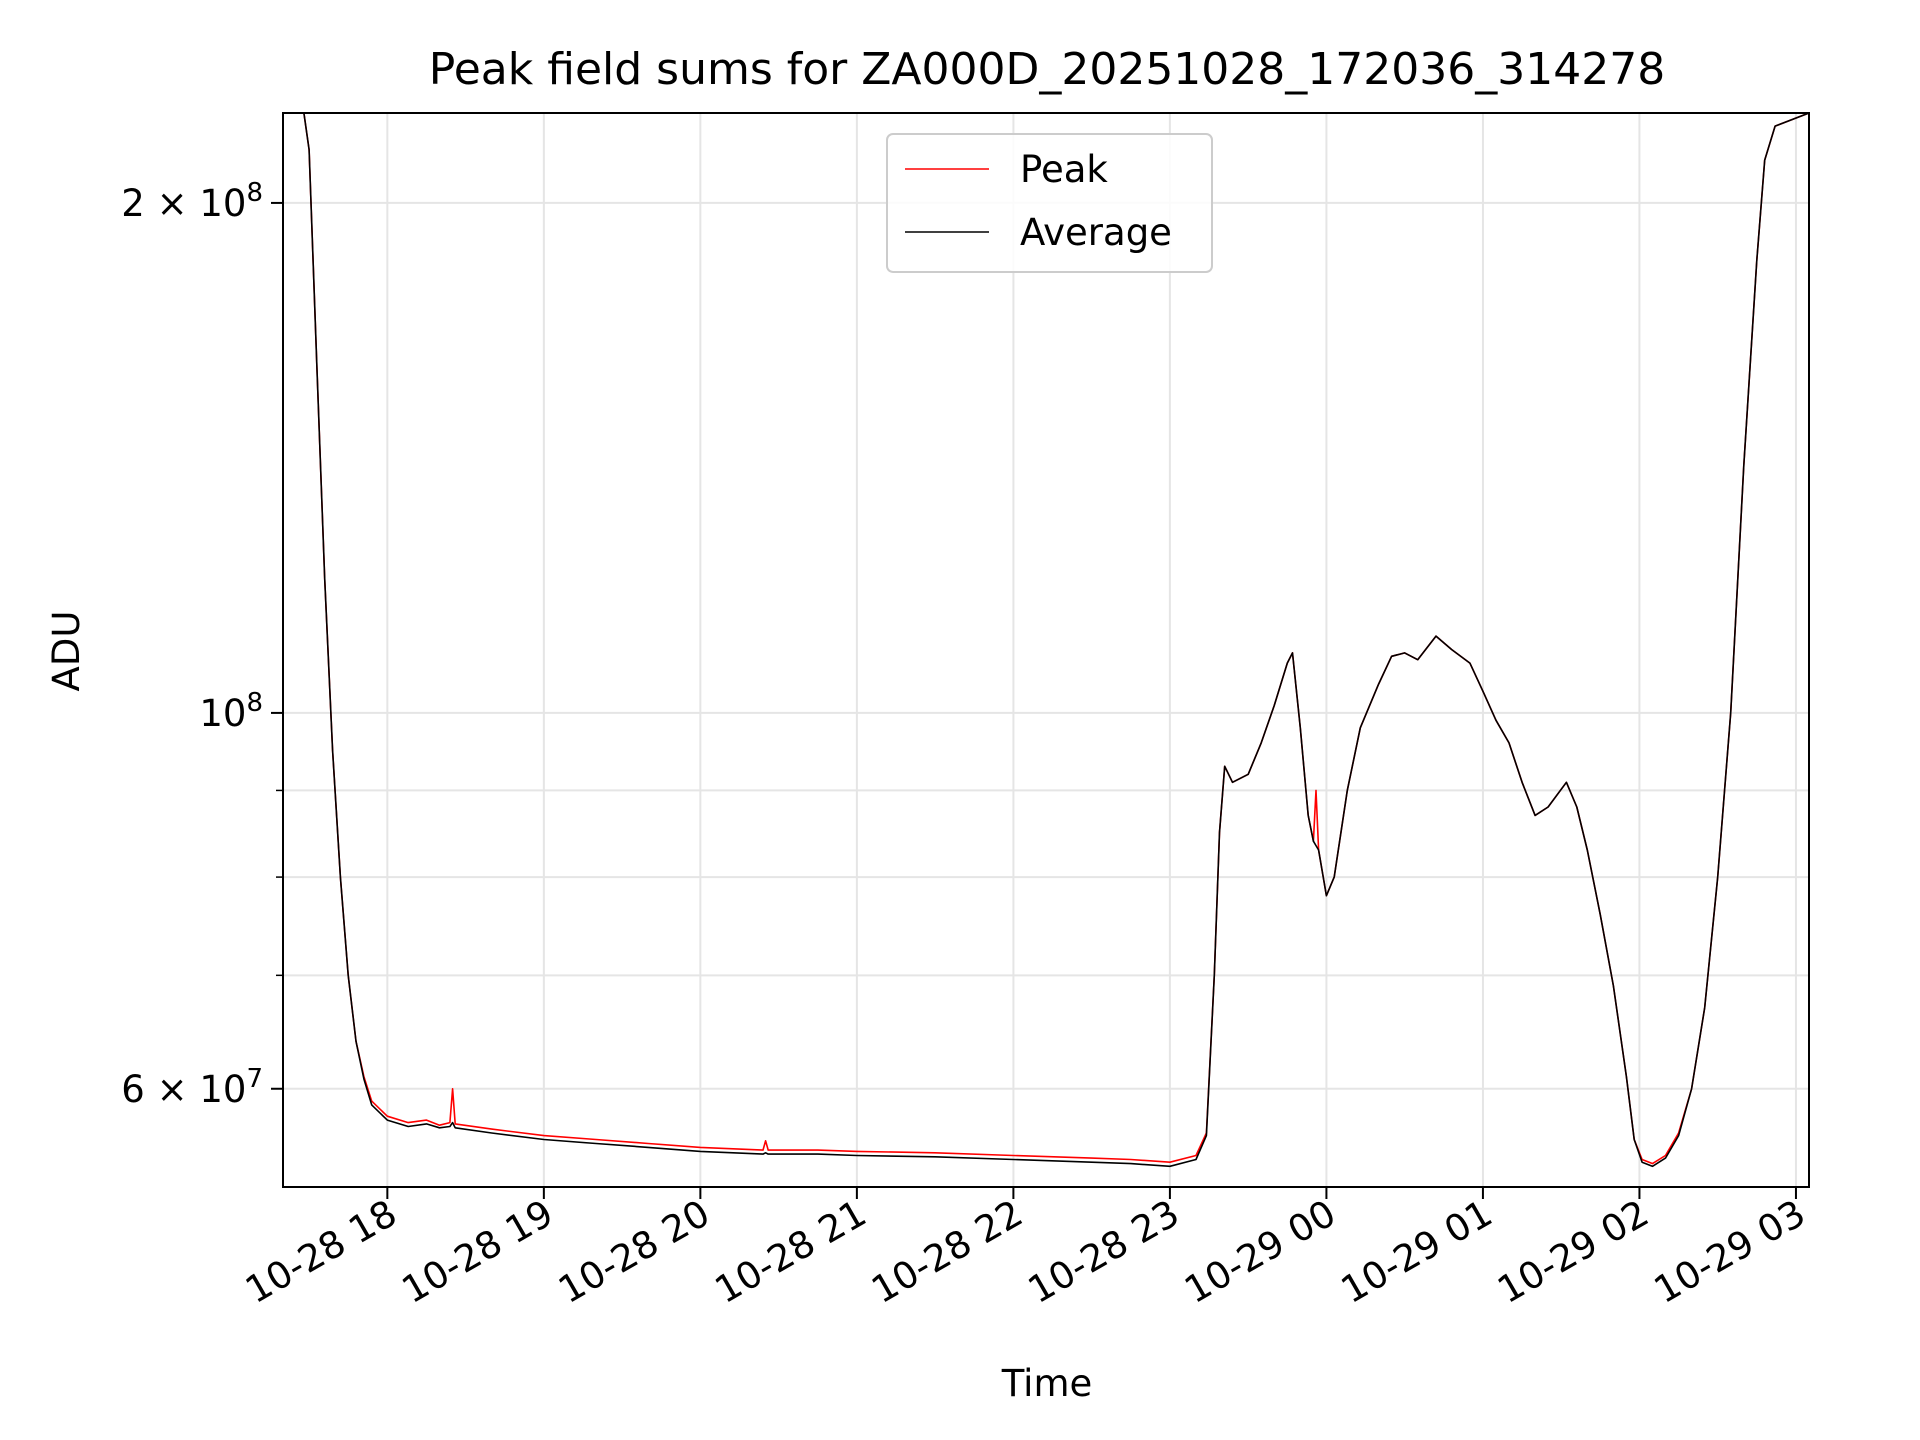 Image resolution: width=1920 pixels, height=1440 pixels. I want to click on y-tick-label: 108, so click(231, 711).